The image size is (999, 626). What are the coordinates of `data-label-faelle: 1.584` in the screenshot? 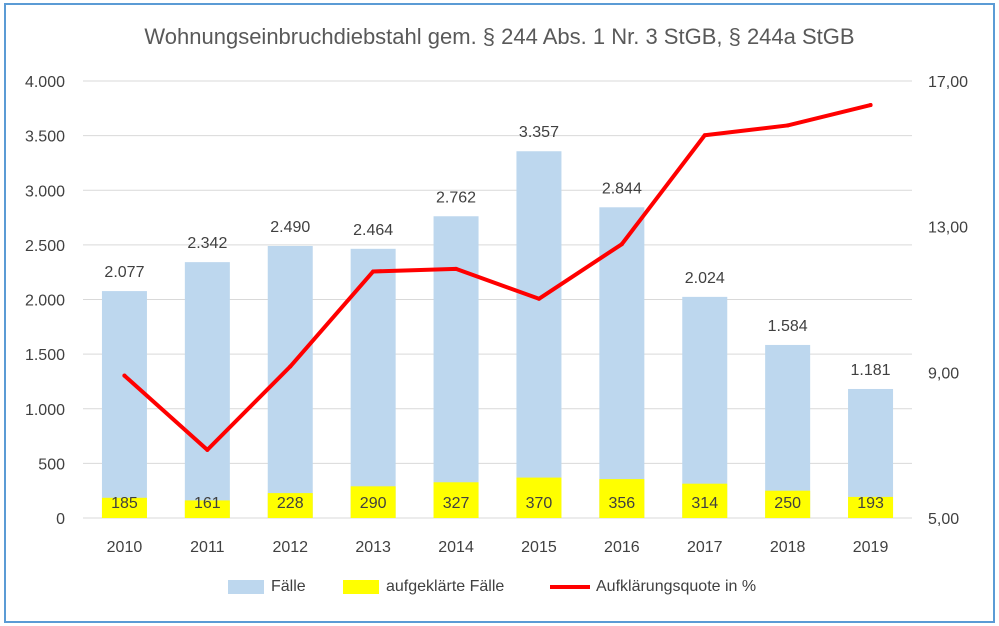 It's located at (788, 326).